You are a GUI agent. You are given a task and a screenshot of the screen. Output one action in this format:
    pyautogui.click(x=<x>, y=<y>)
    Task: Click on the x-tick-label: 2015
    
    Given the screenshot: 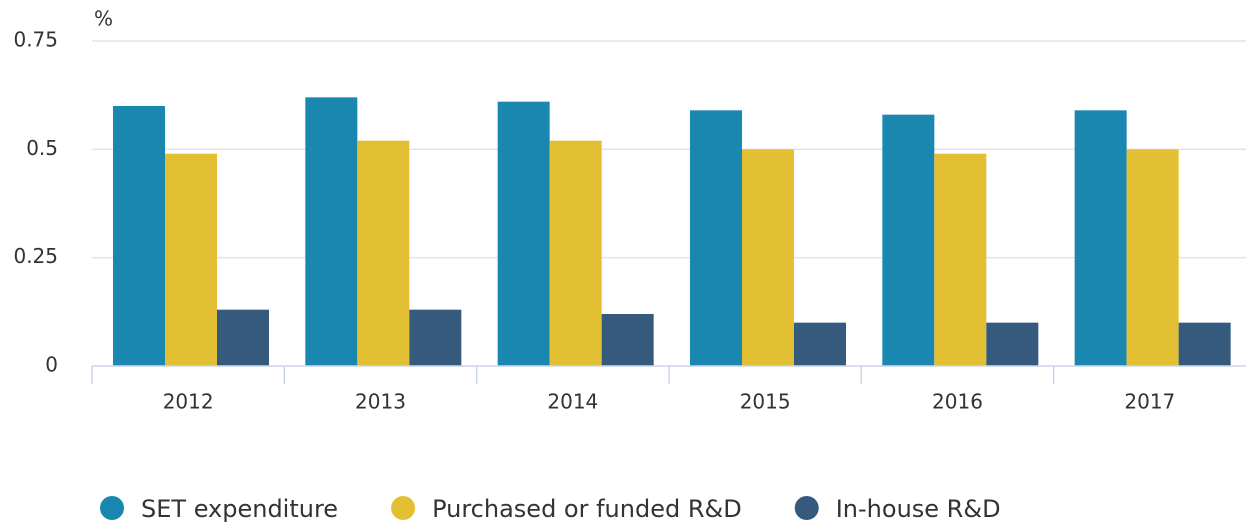 What is the action you would take?
    pyautogui.click(x=765, y=402)
    